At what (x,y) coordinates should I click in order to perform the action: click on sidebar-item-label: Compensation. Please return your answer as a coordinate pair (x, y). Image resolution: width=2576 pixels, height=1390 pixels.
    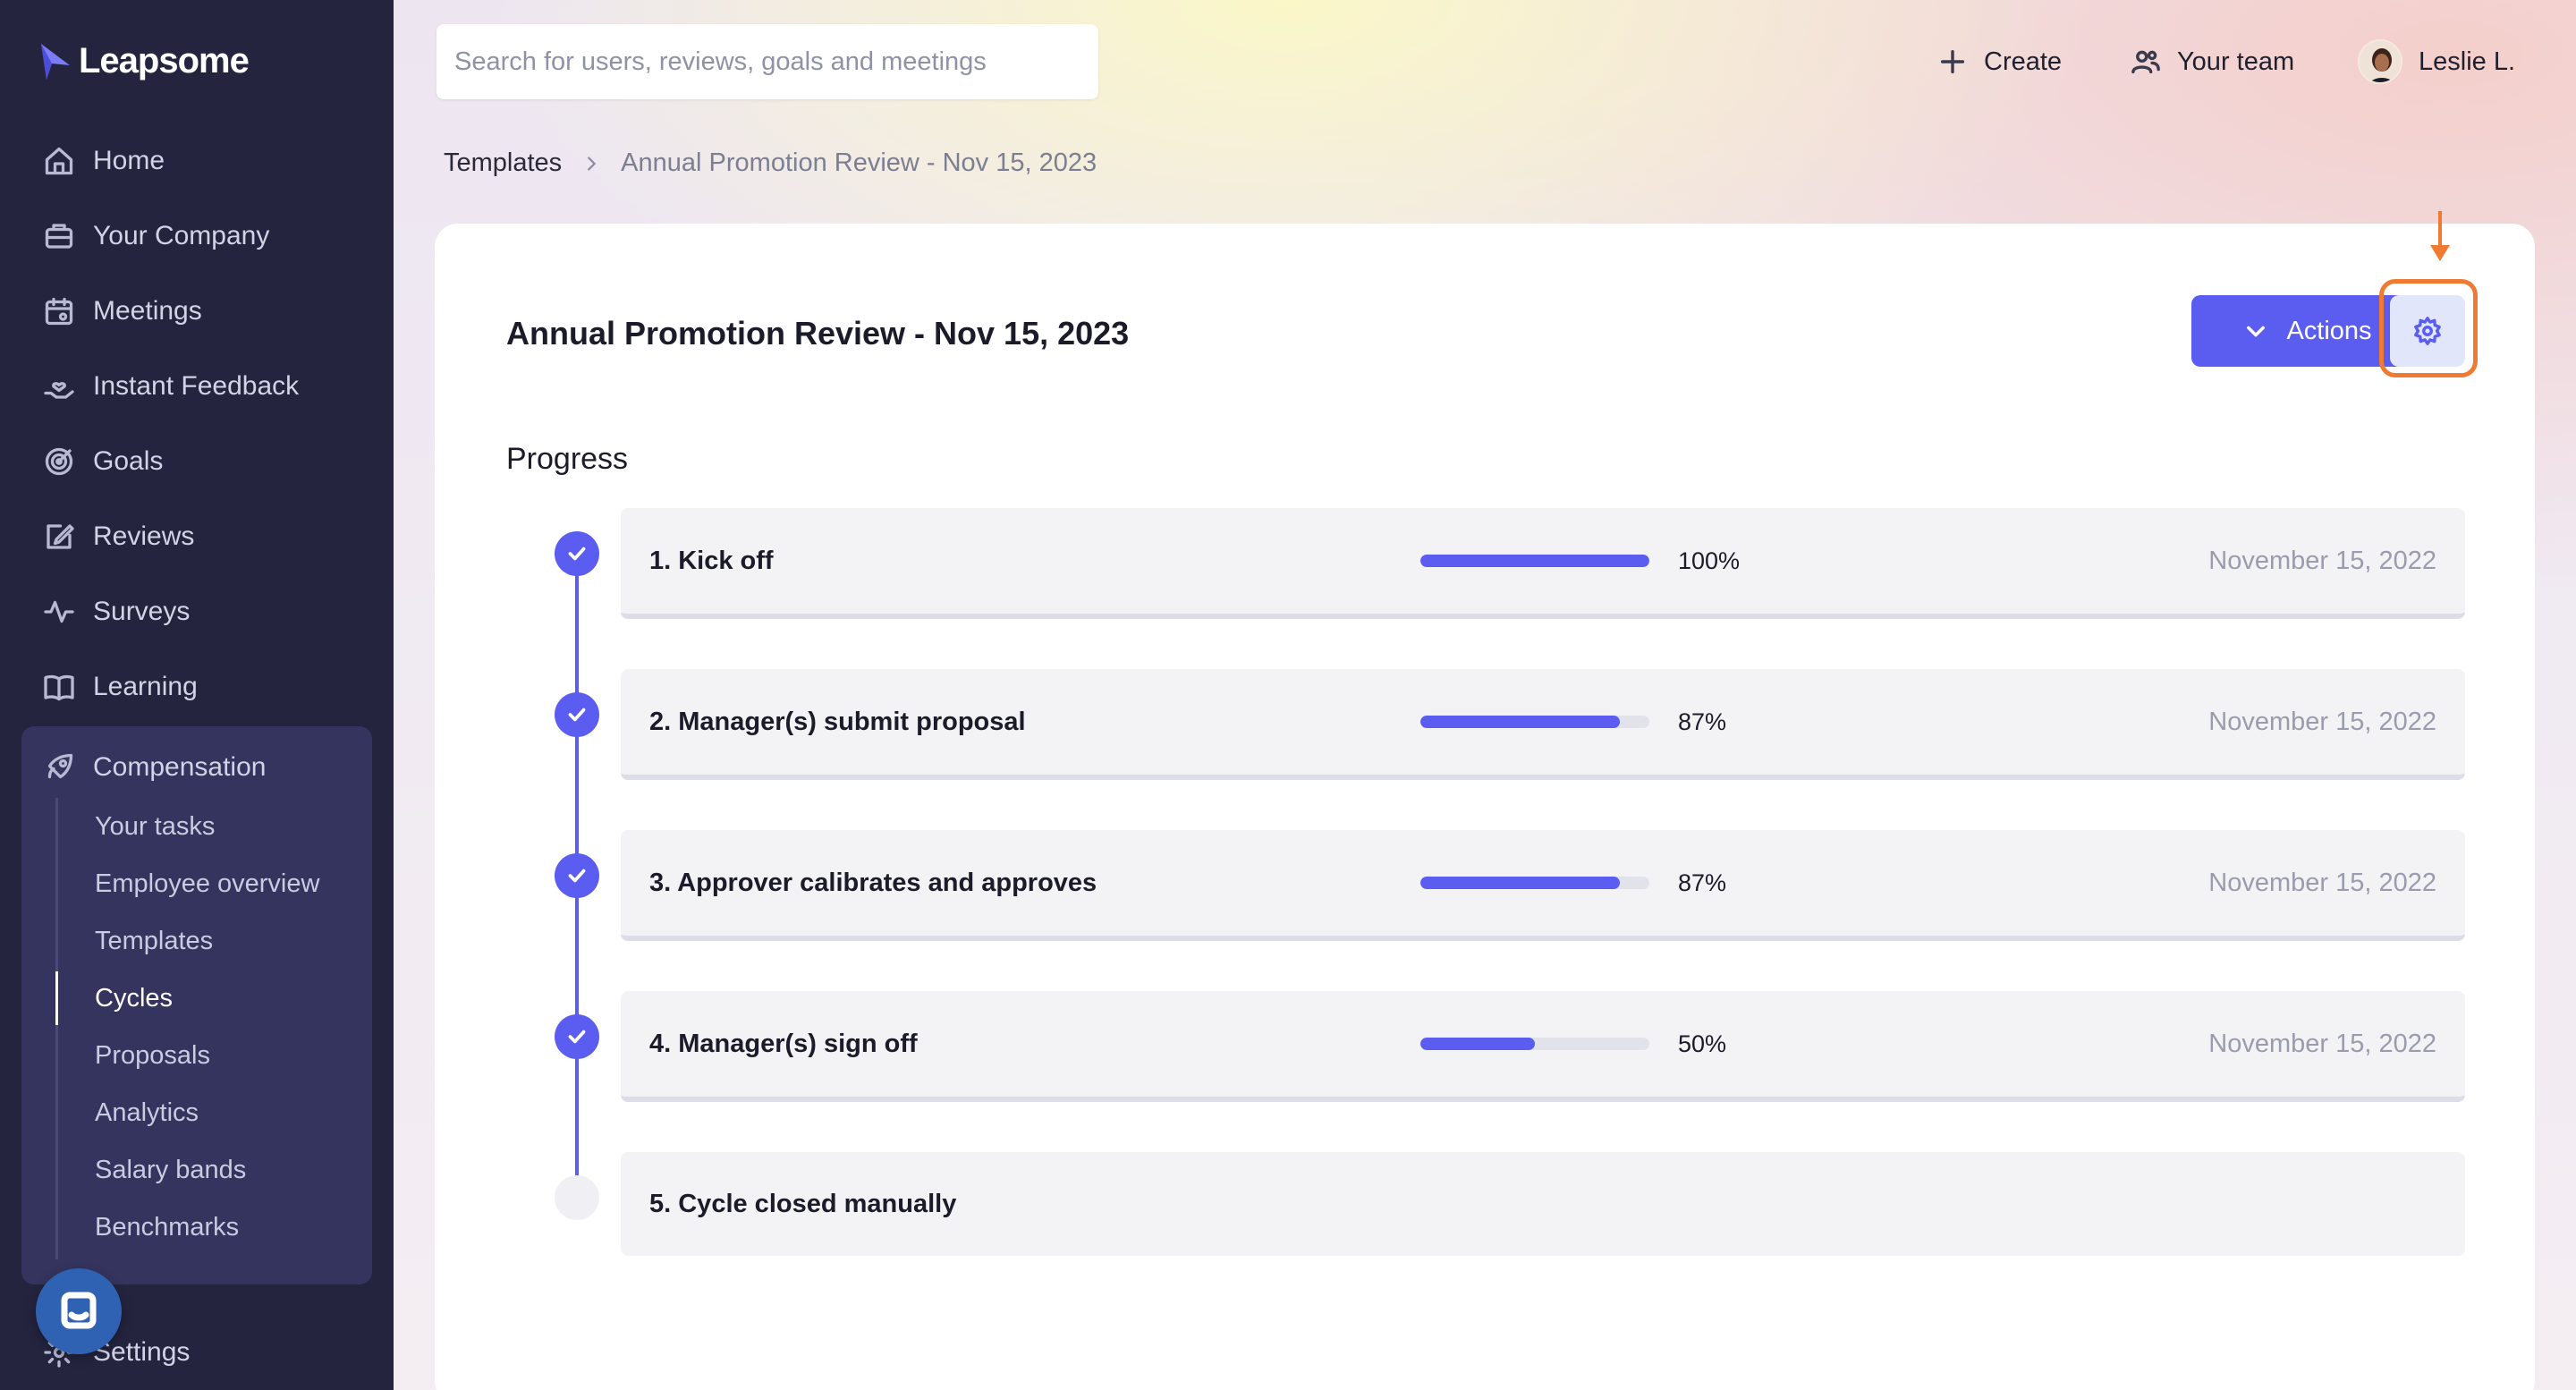
    Looking at the image, I should click on (180, 767).